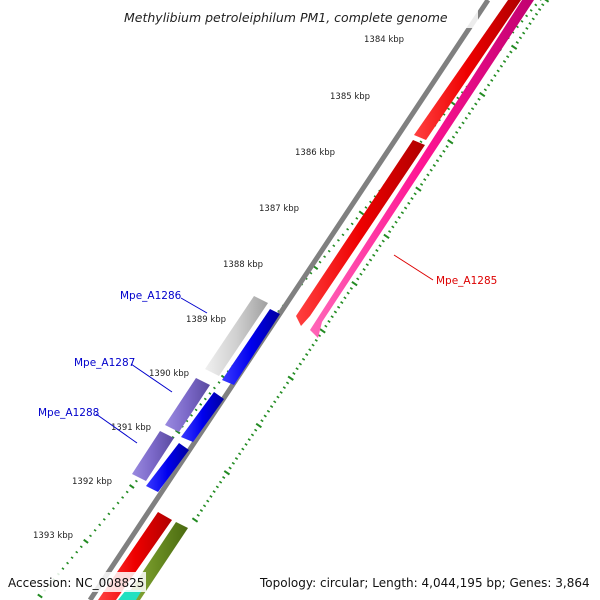 The width and height of the screenshot is (600, 600). Describe the element at coordinates (206, 320) in the screenshot. I see `tick-label: 1389 kbp` at that location.